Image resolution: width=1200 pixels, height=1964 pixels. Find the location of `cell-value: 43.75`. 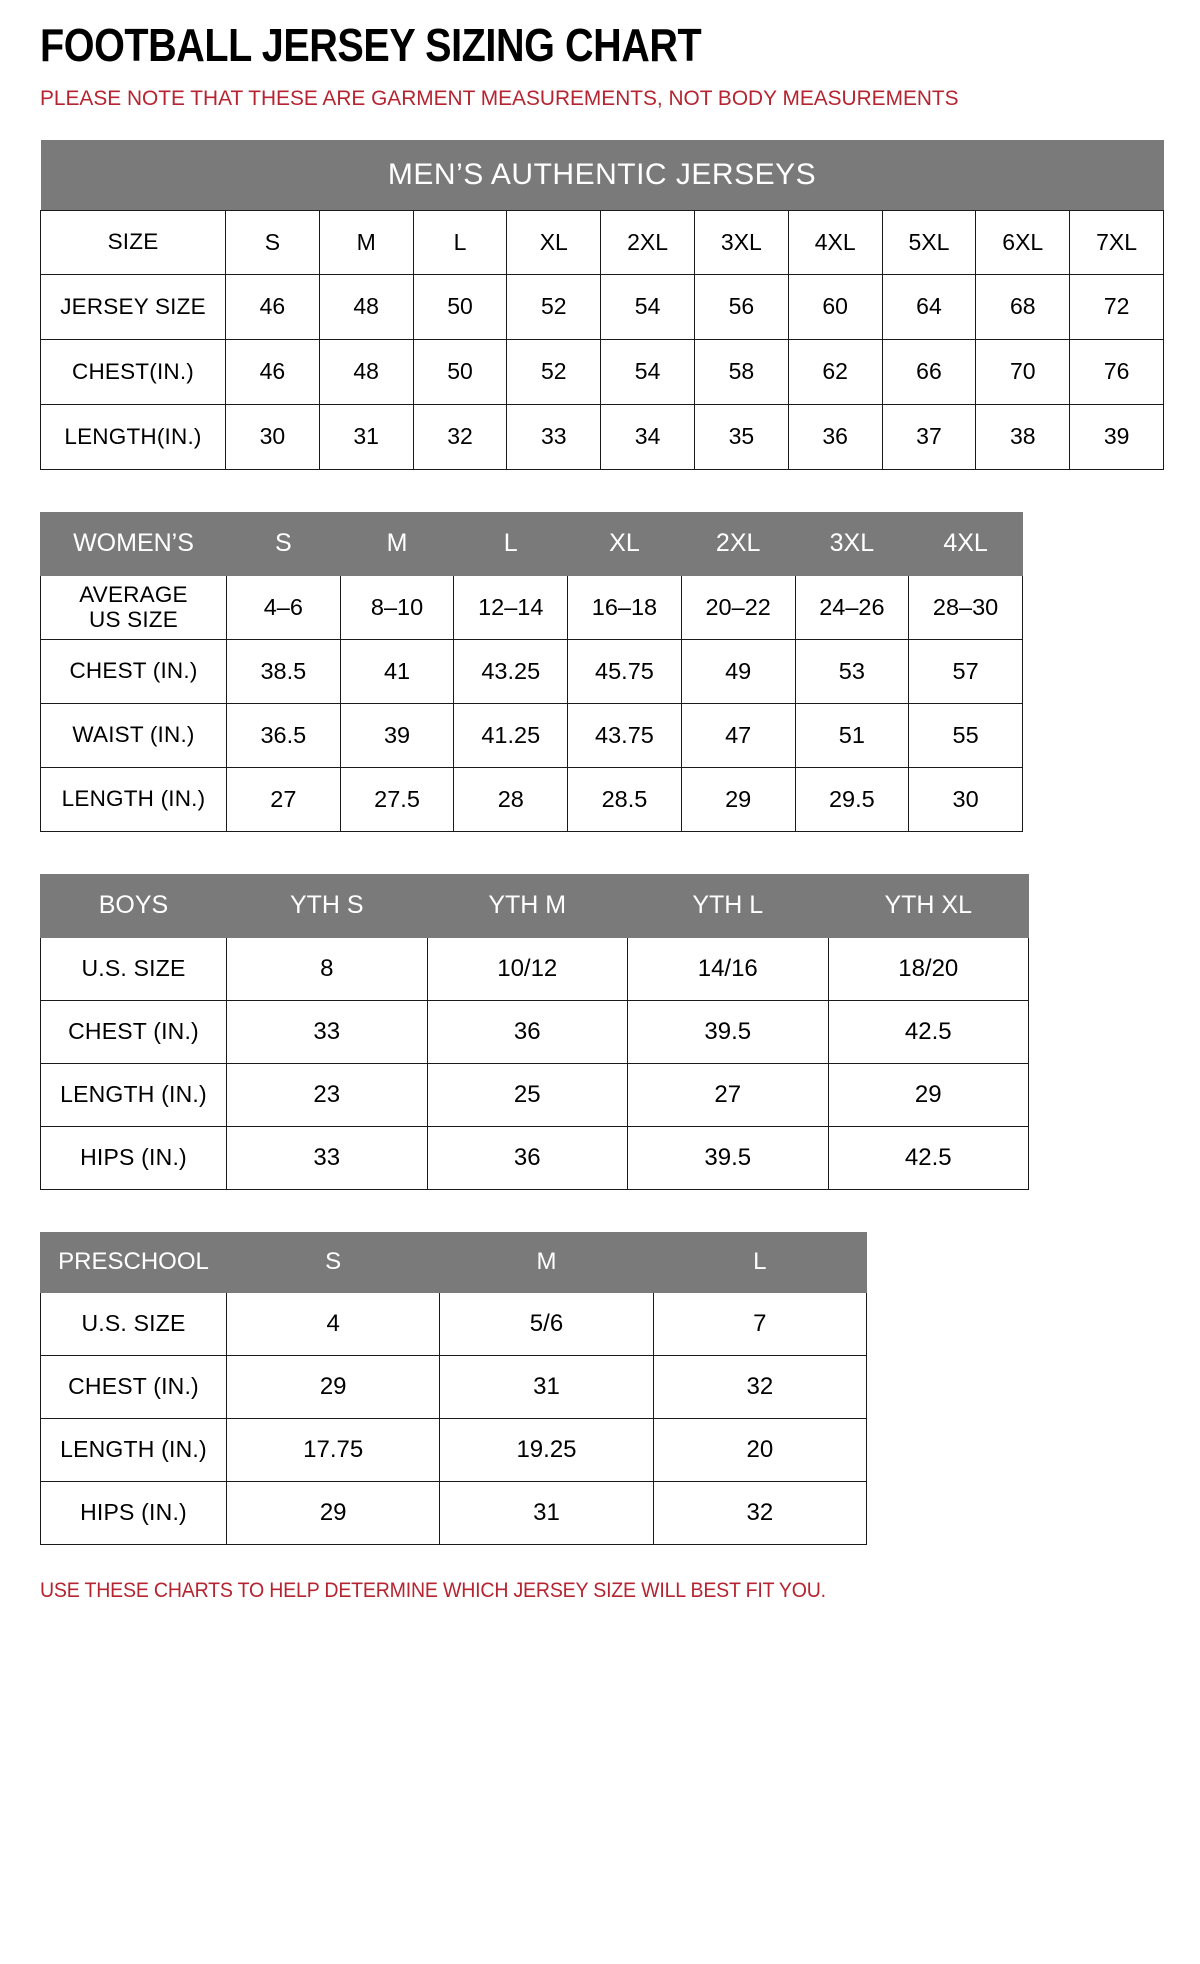

cell-value: 43.75 is located at coordinates (624, 735).